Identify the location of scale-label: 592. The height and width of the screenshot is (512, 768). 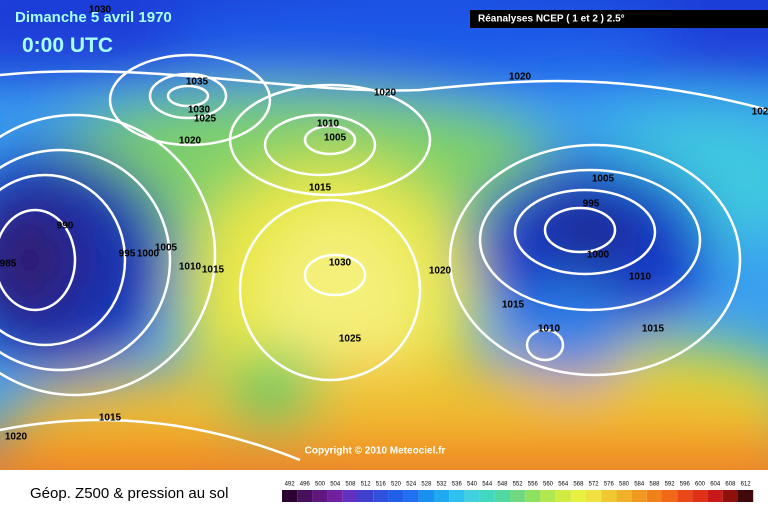
(670, 485).